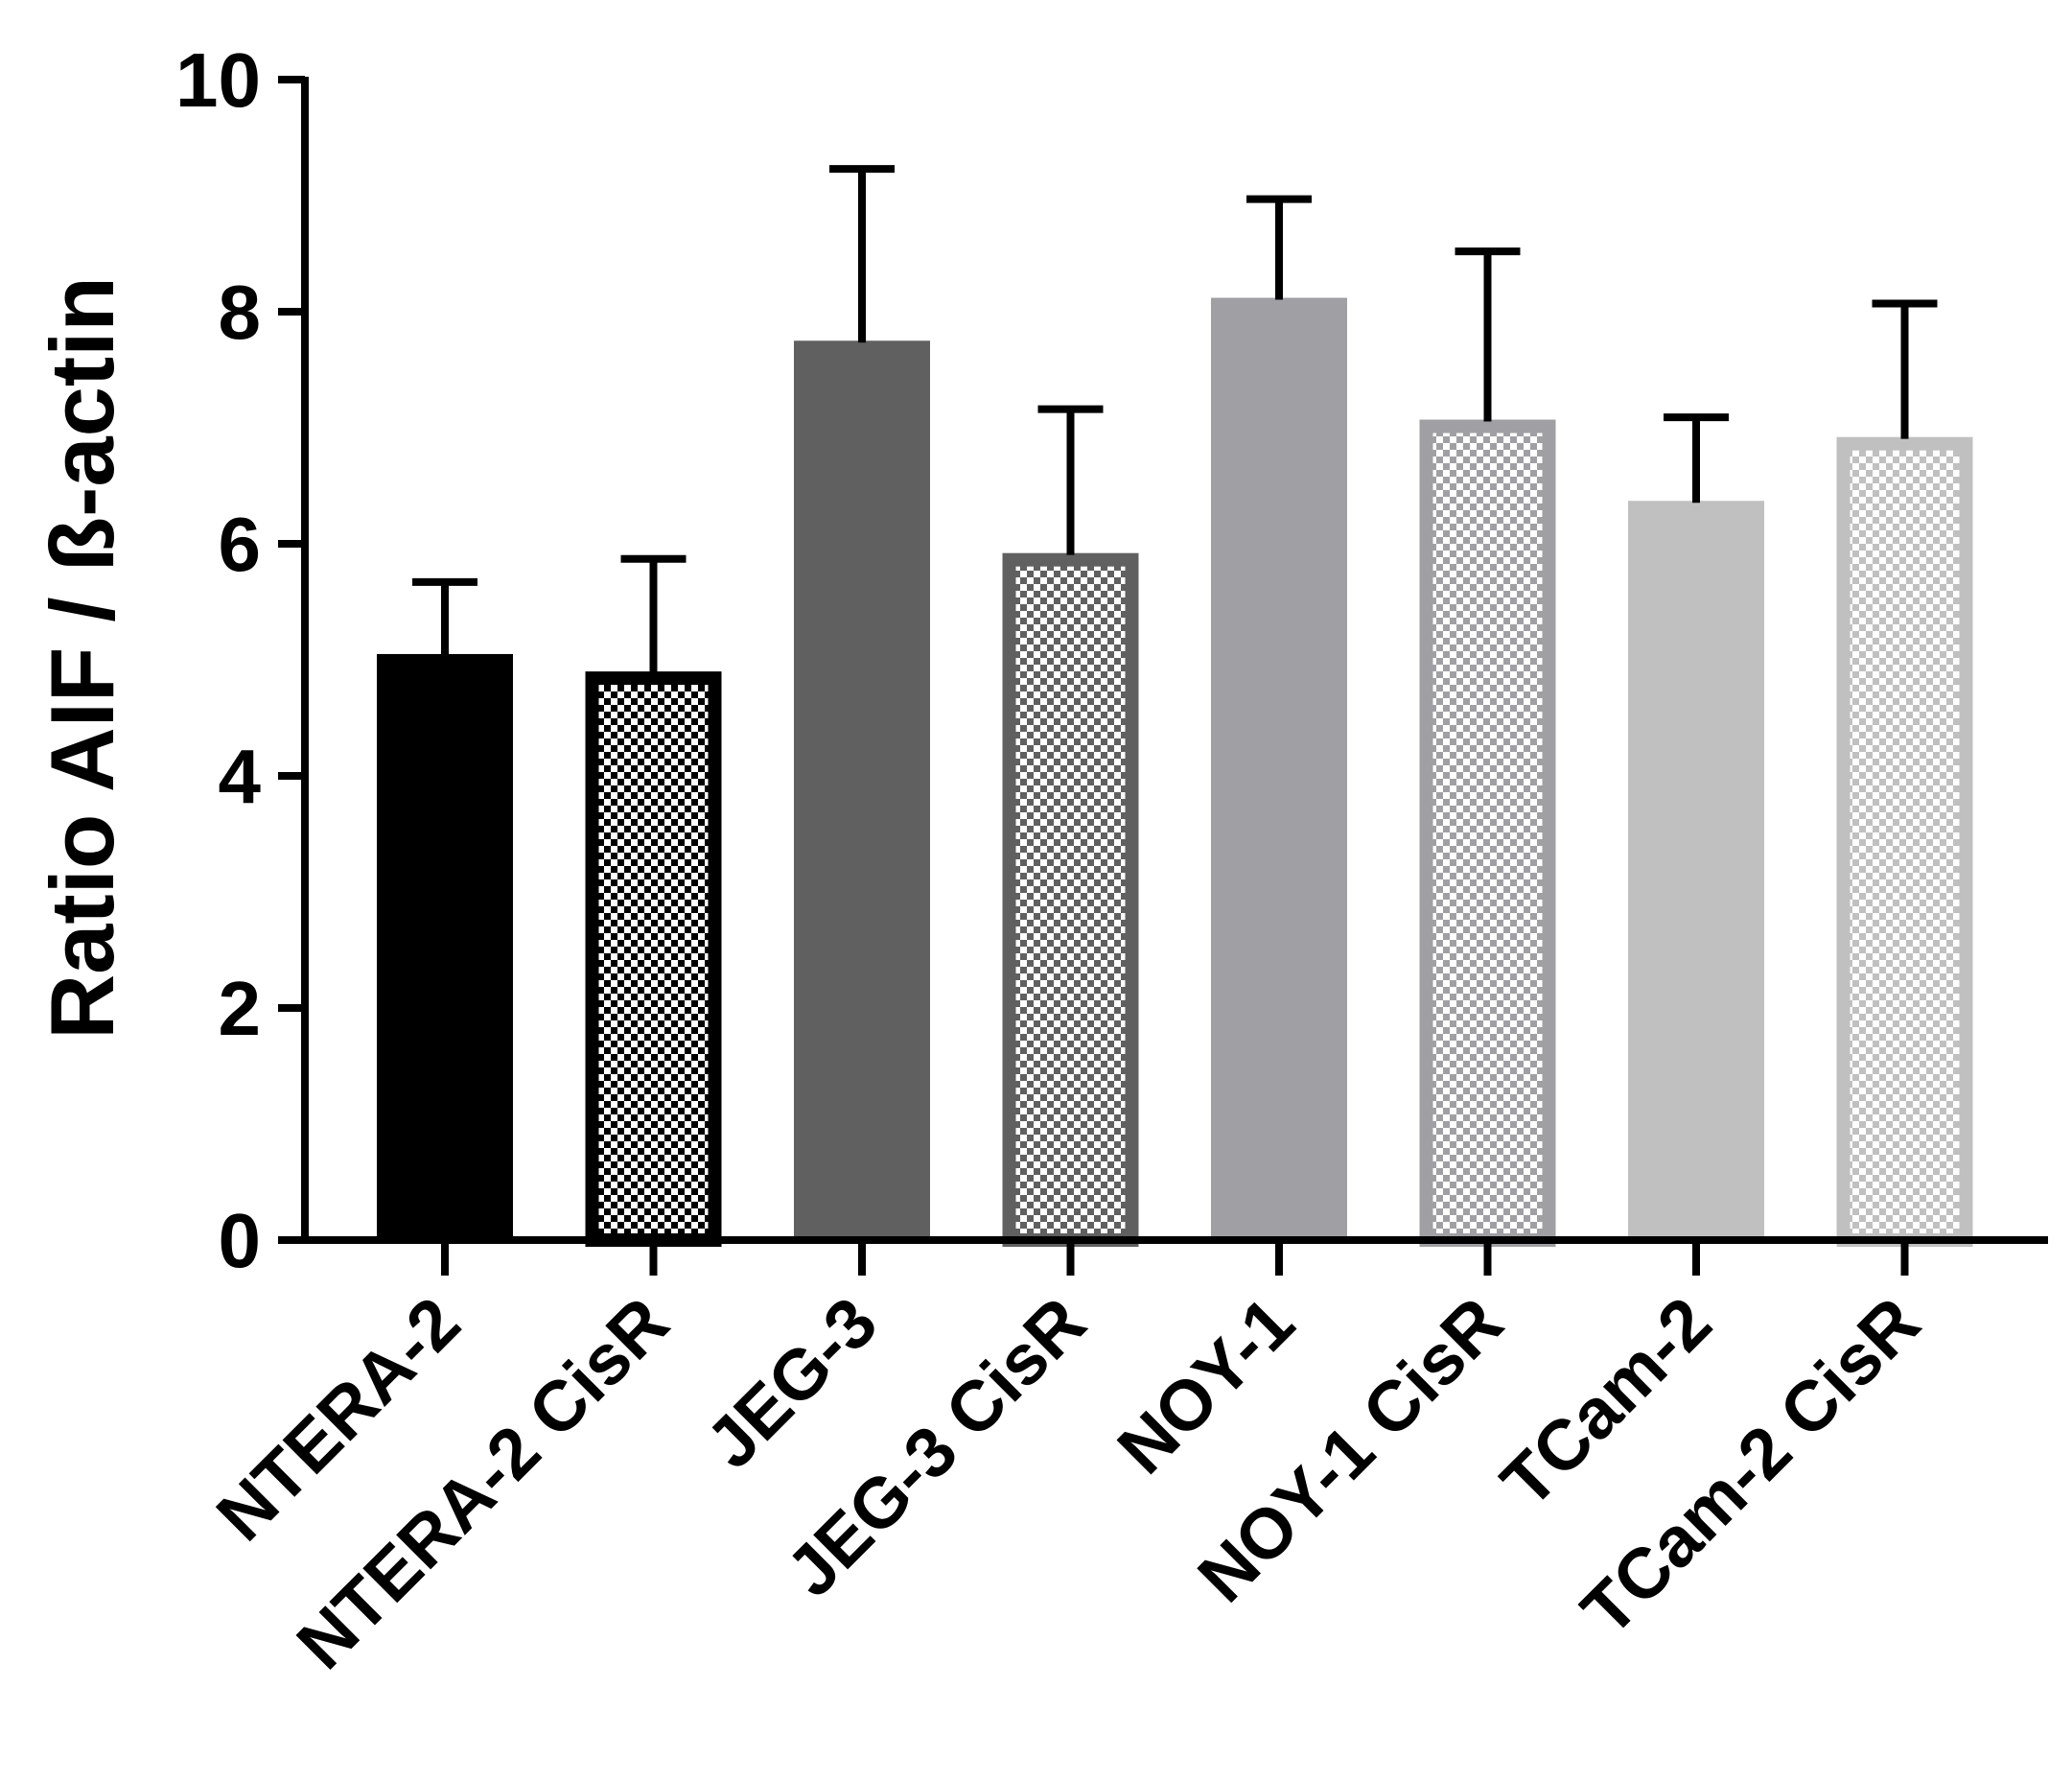 This screenshot has height=1781, width=2072. Describe the element at coordinates (218, 80) in the screenshot. I see `y-tick-label: 10` at that location.